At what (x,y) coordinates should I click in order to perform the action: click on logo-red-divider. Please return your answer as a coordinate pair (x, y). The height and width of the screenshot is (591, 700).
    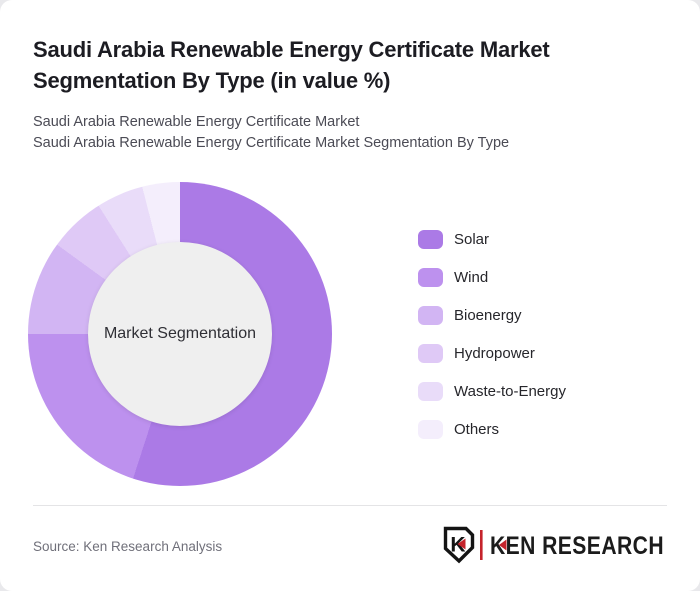
    Looking at the image, I should click on (481, 545).